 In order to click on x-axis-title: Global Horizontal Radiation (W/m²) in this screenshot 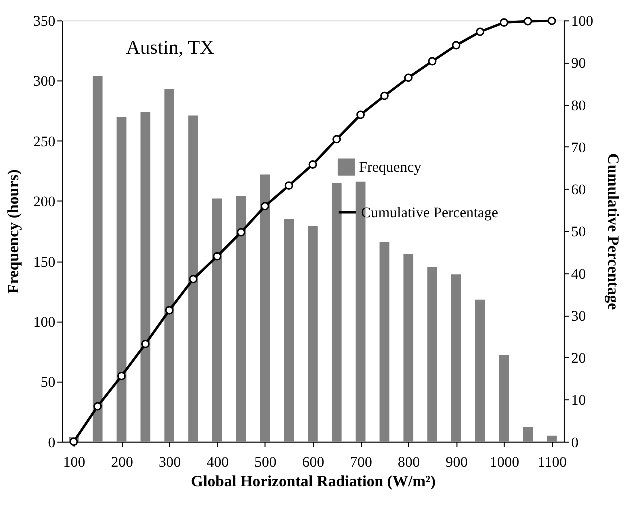, I will do `click(313, 482)`.